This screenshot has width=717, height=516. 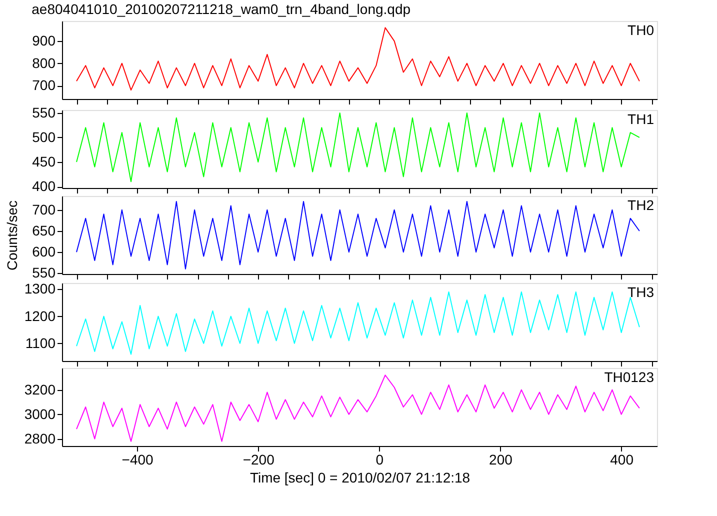 I want to click on y-tick-label: 500, so click(x=44, y=136).